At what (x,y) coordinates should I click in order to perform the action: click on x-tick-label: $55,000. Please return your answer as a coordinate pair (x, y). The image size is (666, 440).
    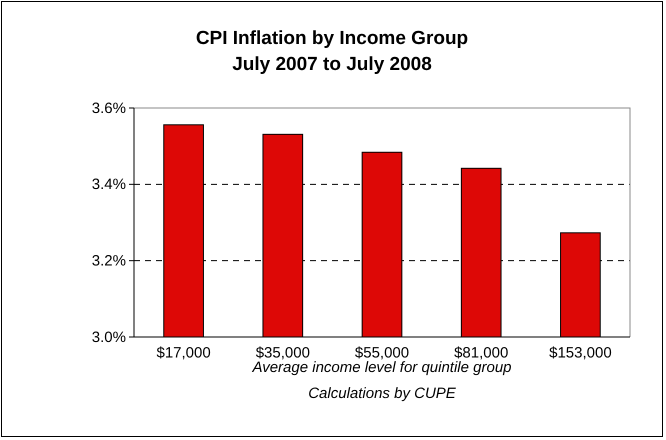
    Looking at the image, I should click on (382, 353).